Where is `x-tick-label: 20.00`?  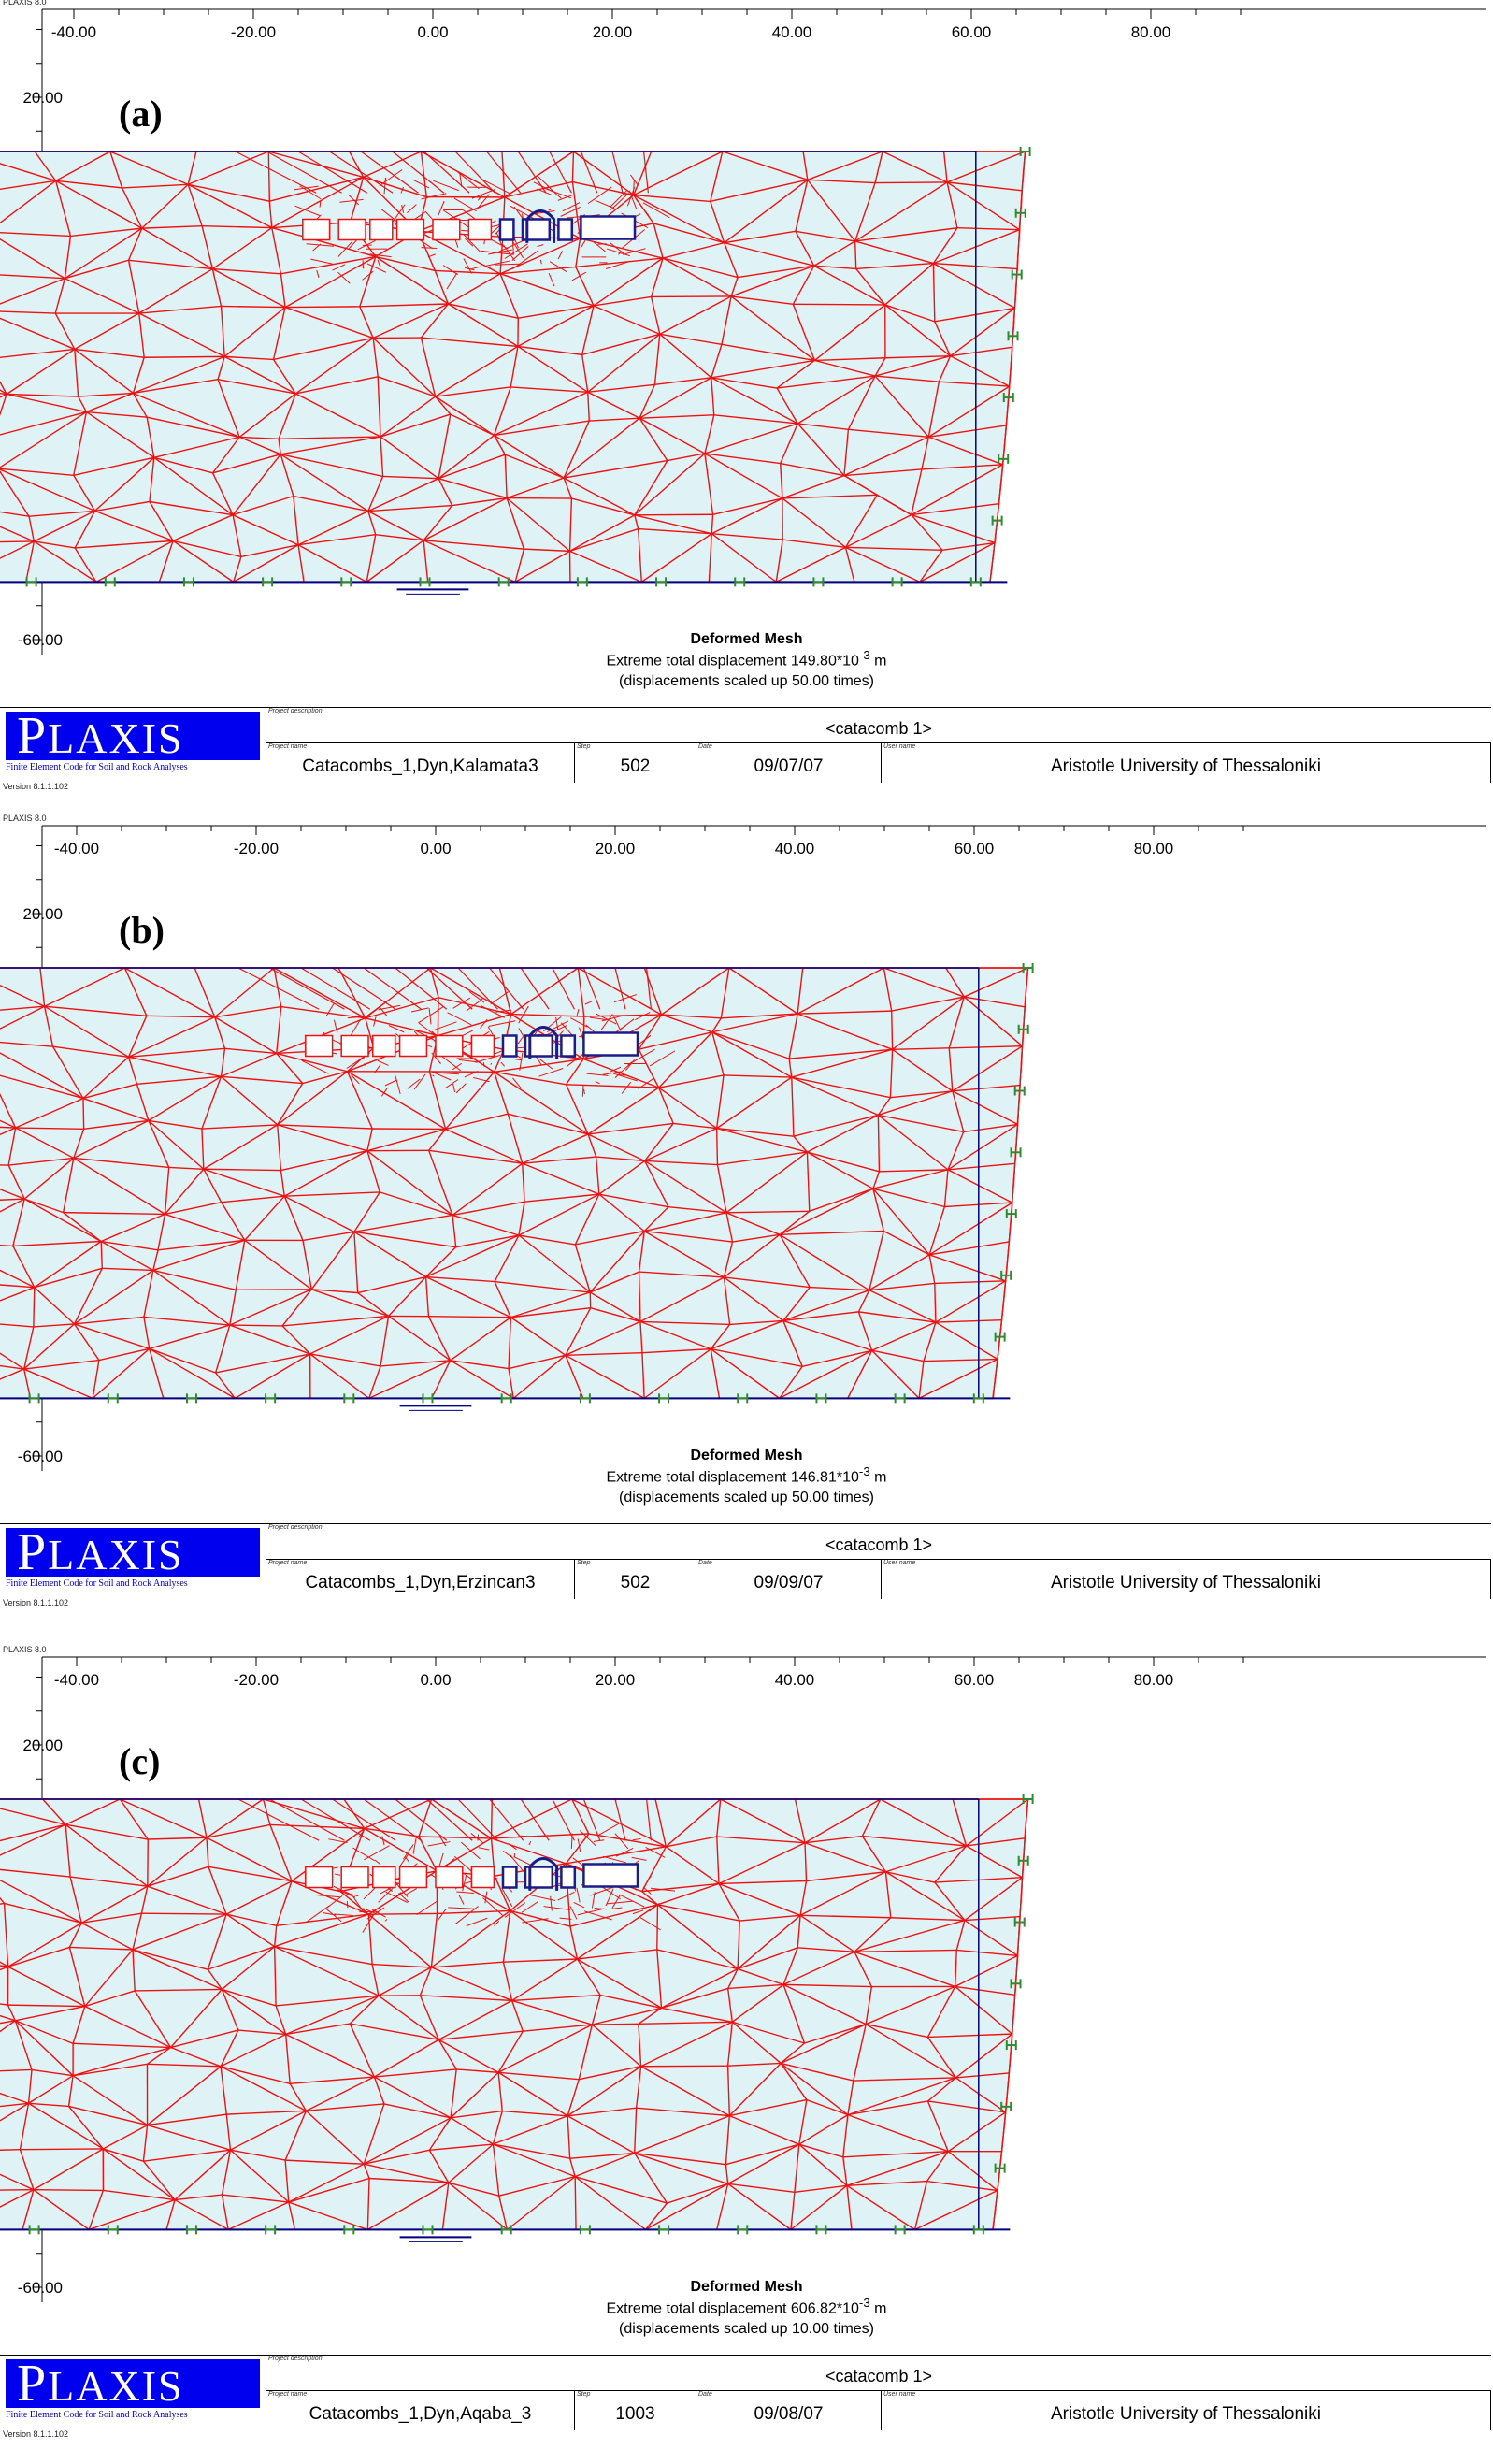 x-tick-label: 20.00 is located at coordinates (613, 32).